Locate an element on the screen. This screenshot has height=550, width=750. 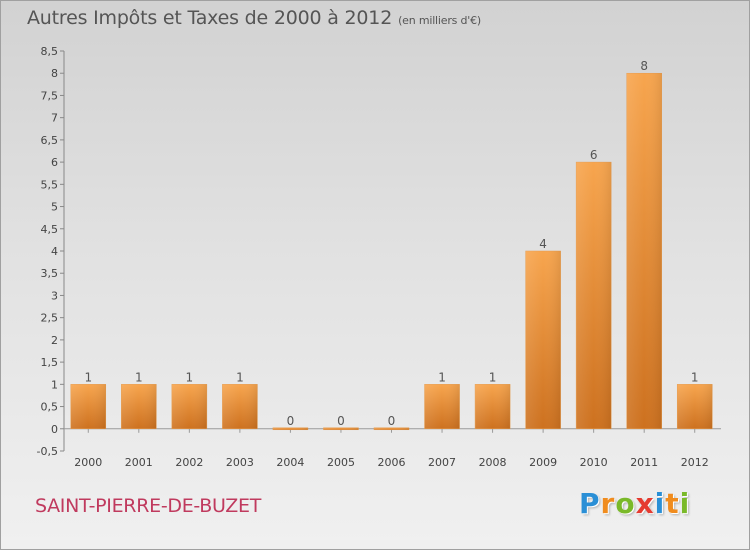
y-tick-label: 2 is located at coordinates (54, 340).